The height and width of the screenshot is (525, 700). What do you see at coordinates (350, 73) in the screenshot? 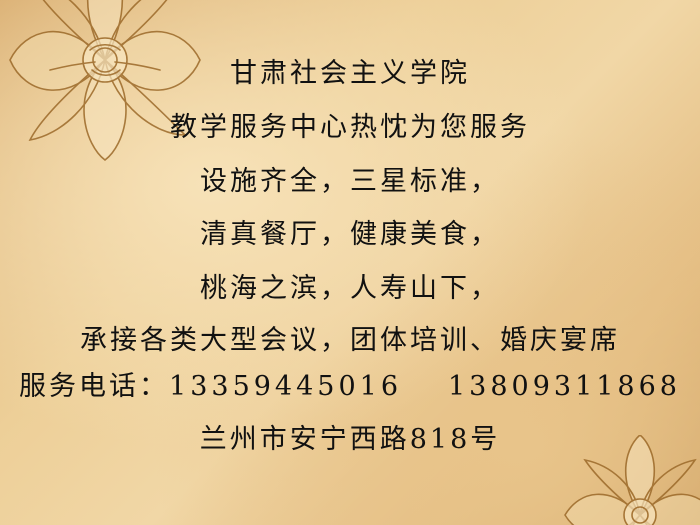
I see `school-title: 甘肃社会主义学院` at bounding box center [350, 73].